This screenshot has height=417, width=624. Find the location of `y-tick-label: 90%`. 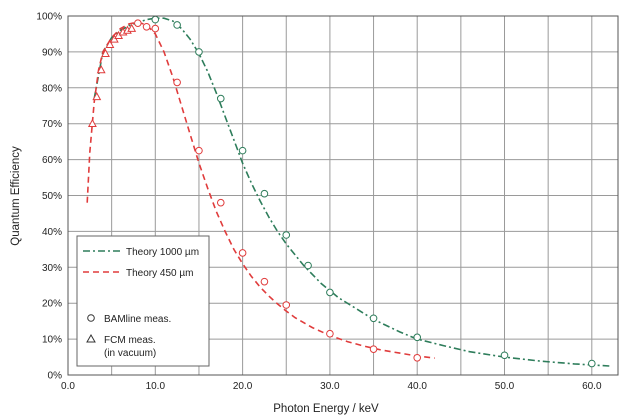

y-tick-label: 90% is located at coordinates (52, 52).